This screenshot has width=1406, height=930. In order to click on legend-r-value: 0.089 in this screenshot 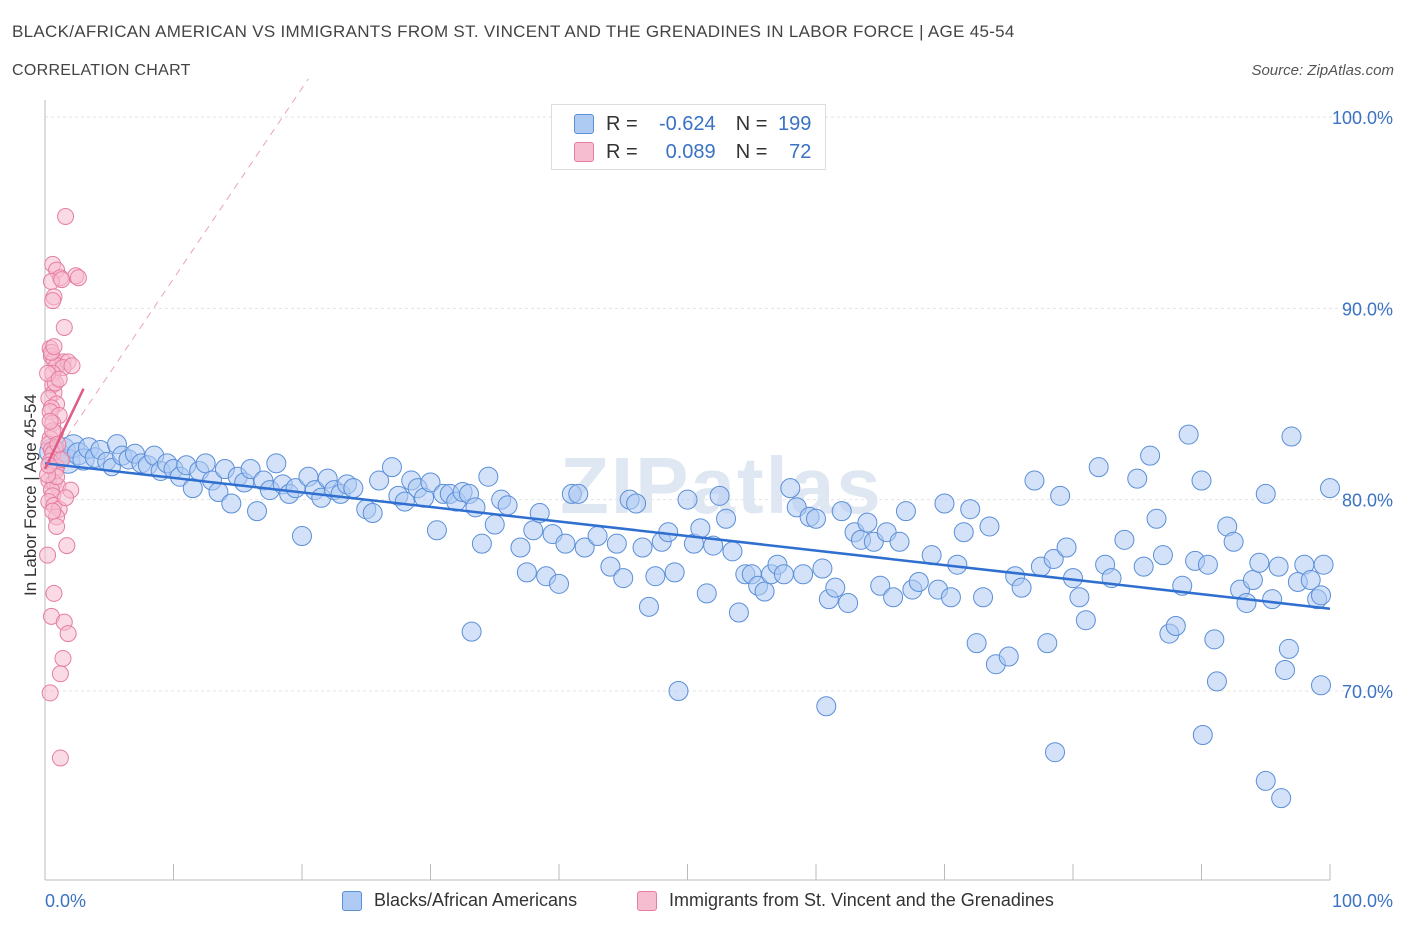, I will do `click(690, 151)`.